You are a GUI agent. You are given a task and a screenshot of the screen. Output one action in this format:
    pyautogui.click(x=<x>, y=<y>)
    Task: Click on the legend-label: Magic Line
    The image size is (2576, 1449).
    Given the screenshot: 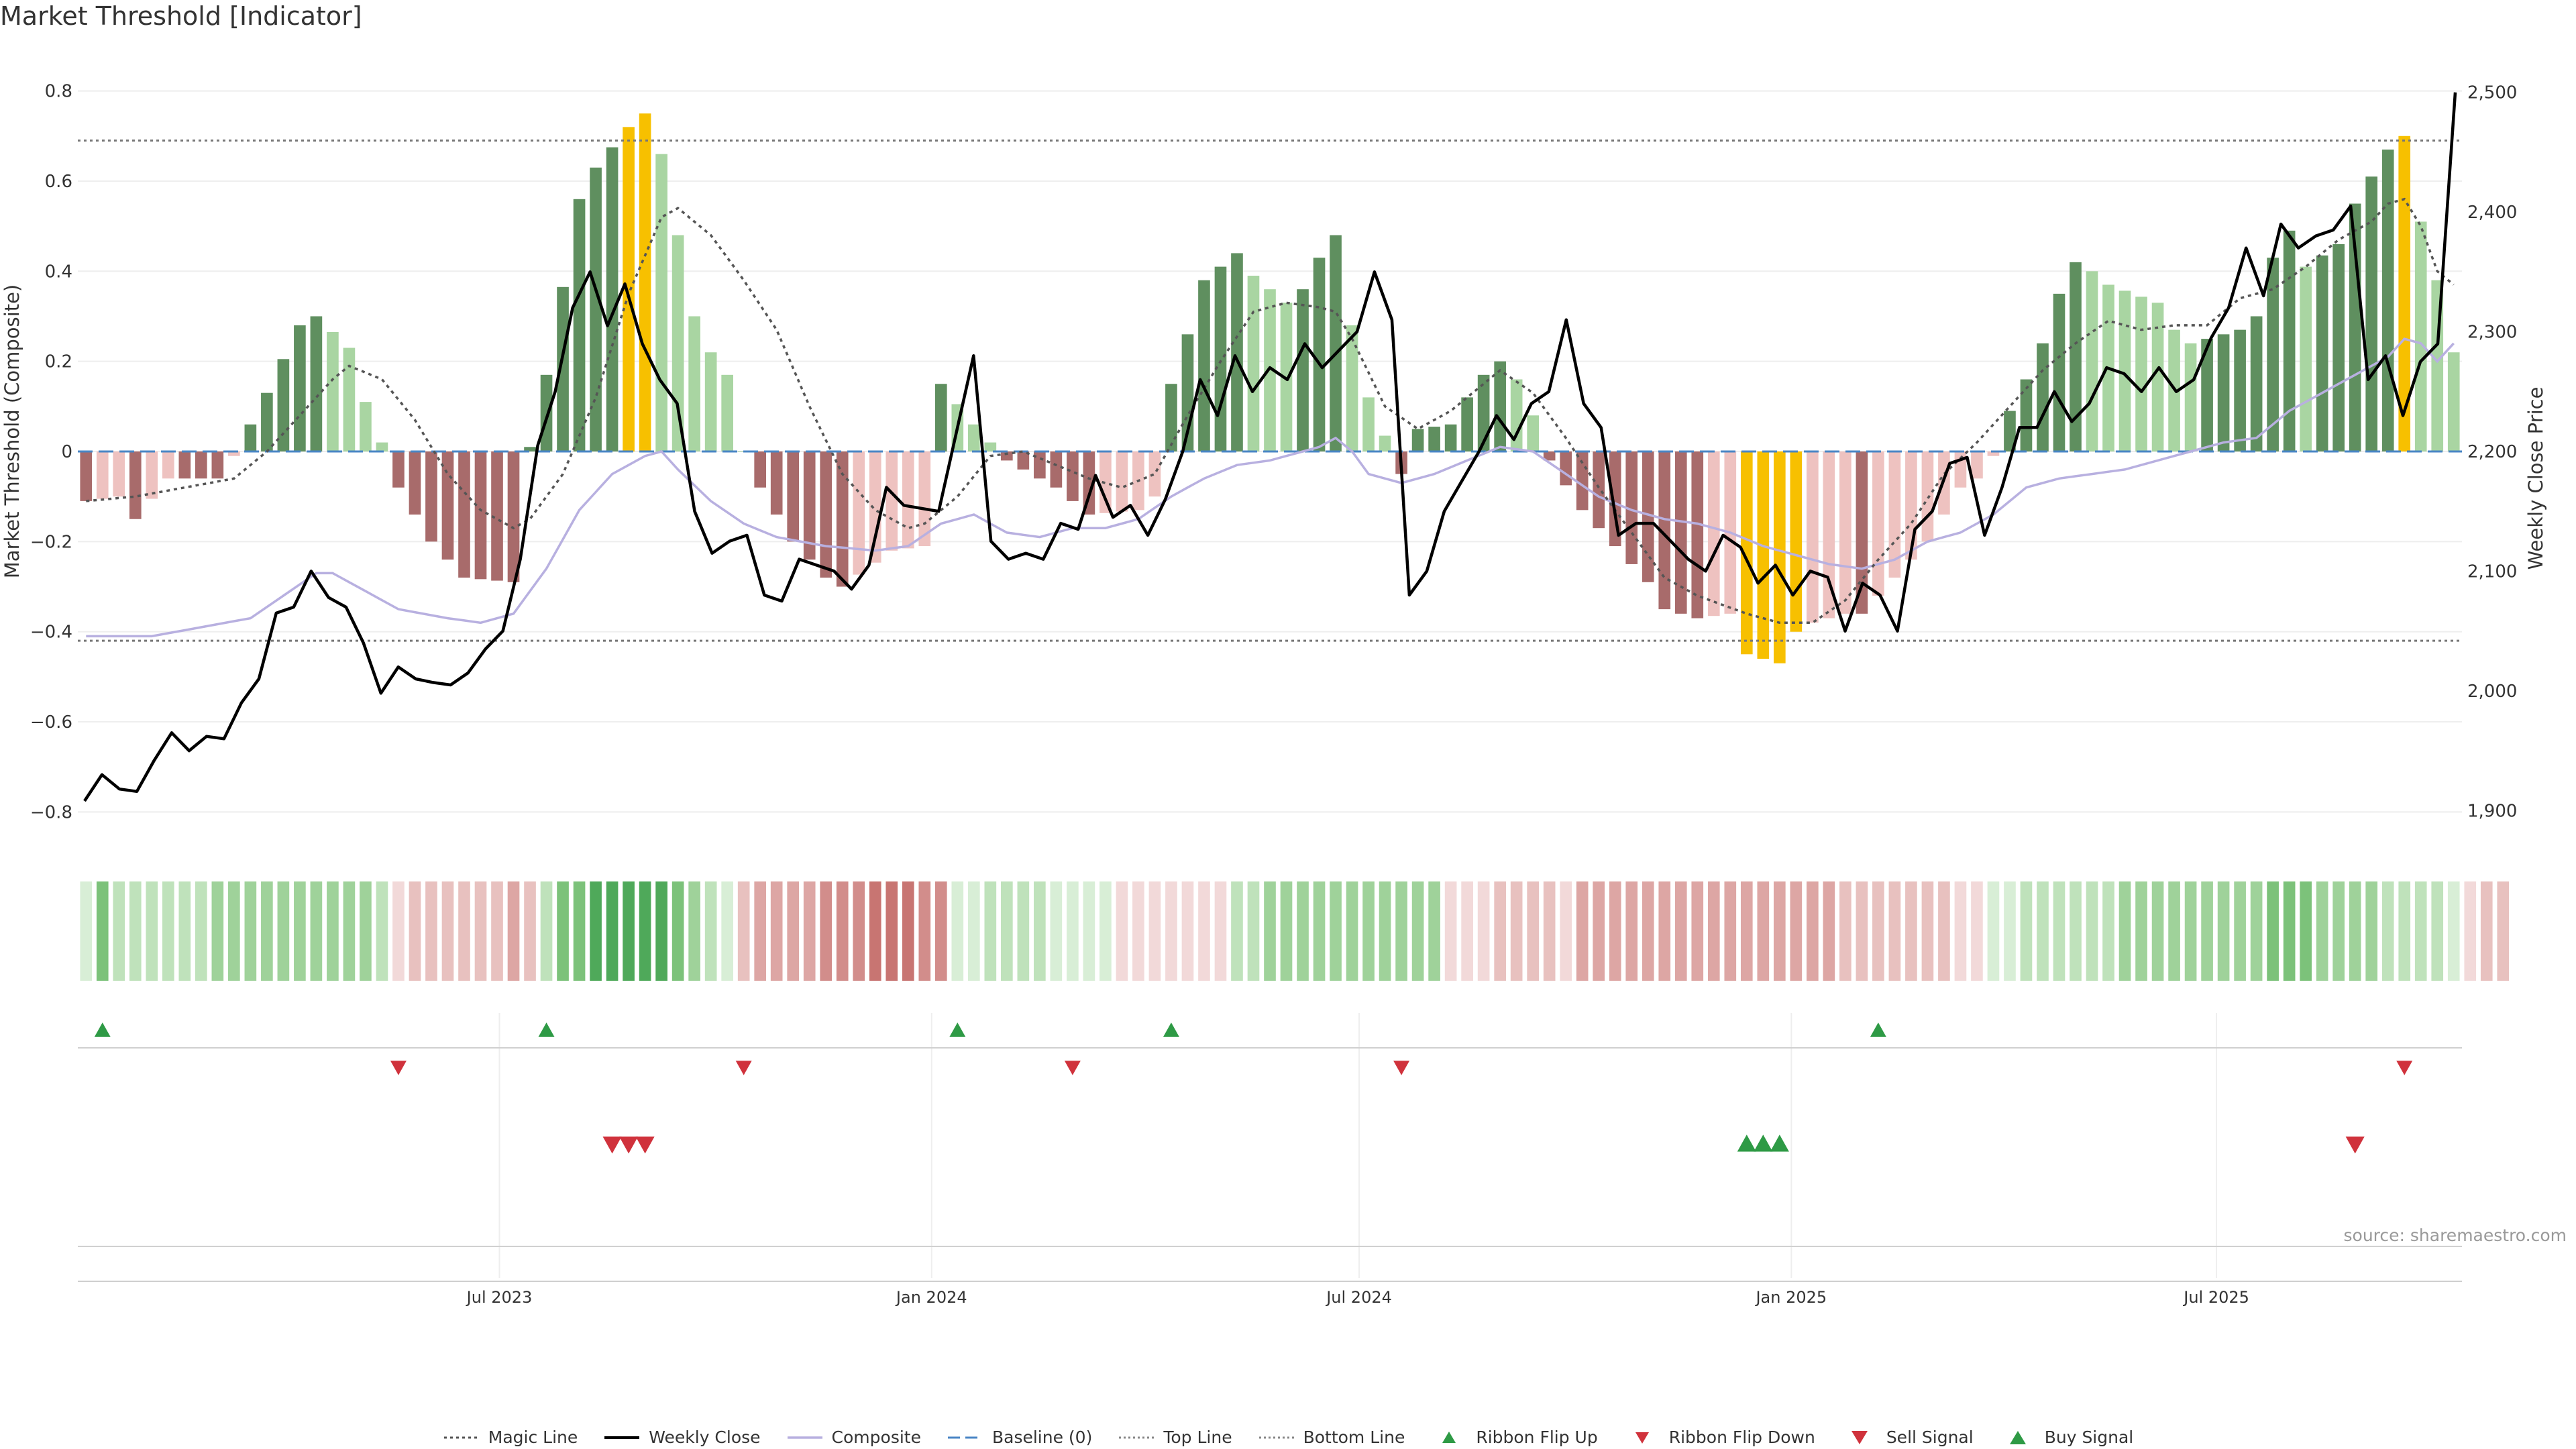 What is the action you would take?
    pyautogui.click(x=533, y=1437)
    